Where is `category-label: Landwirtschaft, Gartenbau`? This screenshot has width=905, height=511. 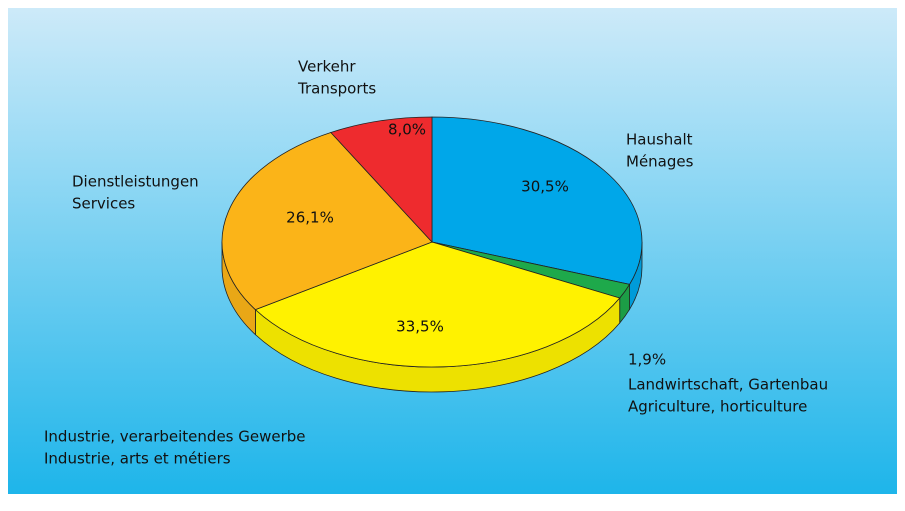
category-label: Landwirtschaft, Gartenbau is located at coordinates (728, 385).